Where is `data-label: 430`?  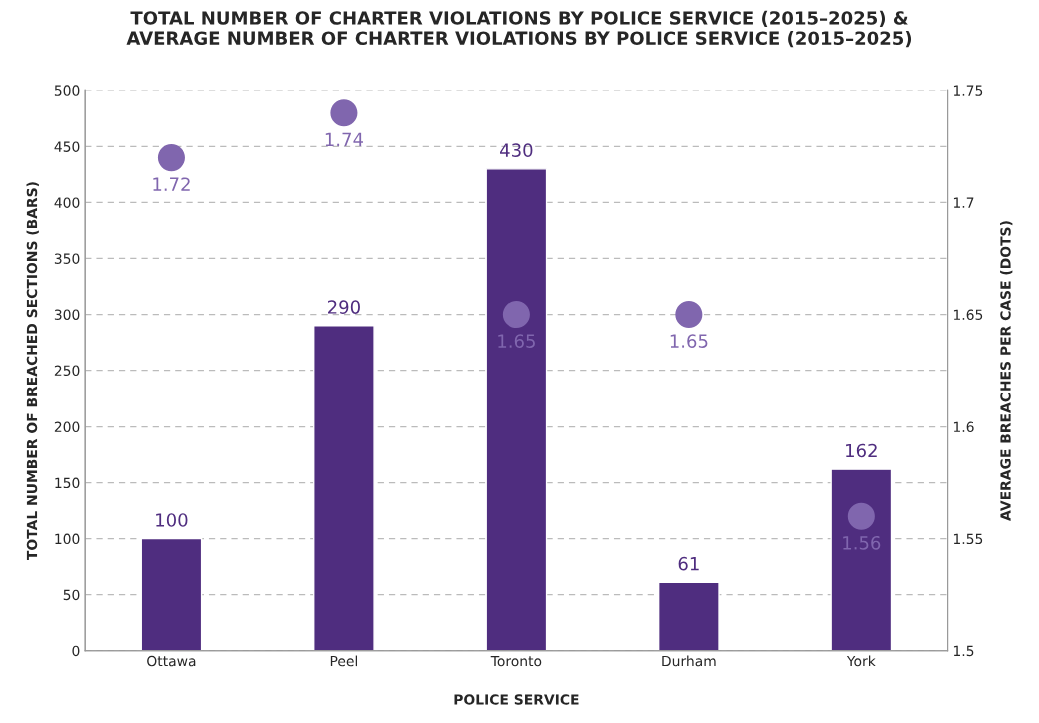
data-label: 430 is located at coordinates (516, 150).